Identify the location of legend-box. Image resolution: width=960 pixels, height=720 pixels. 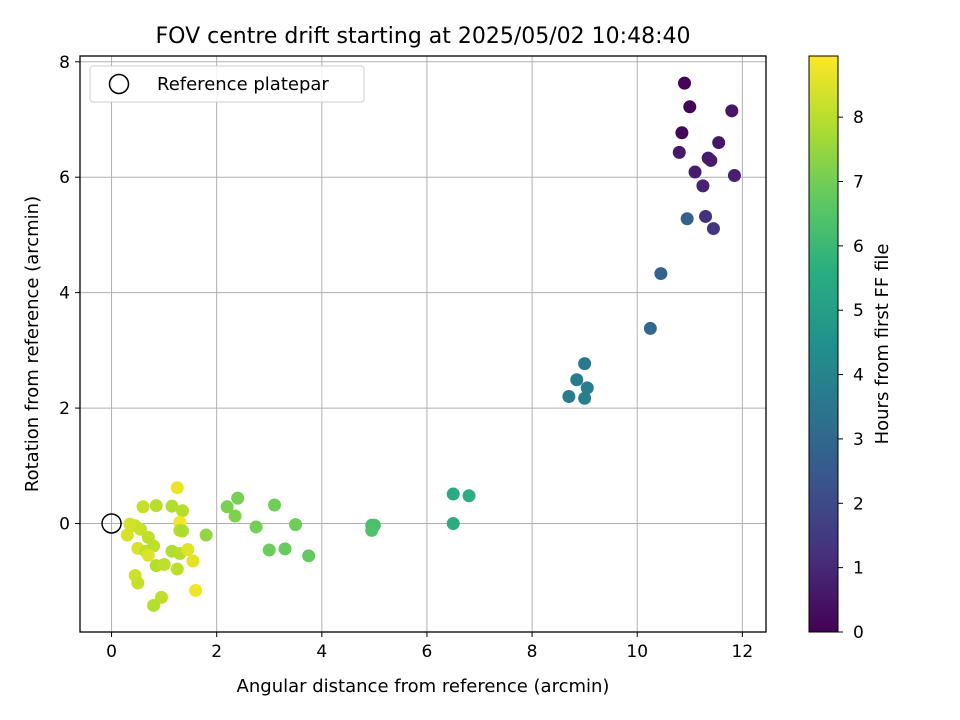
(227, 84).